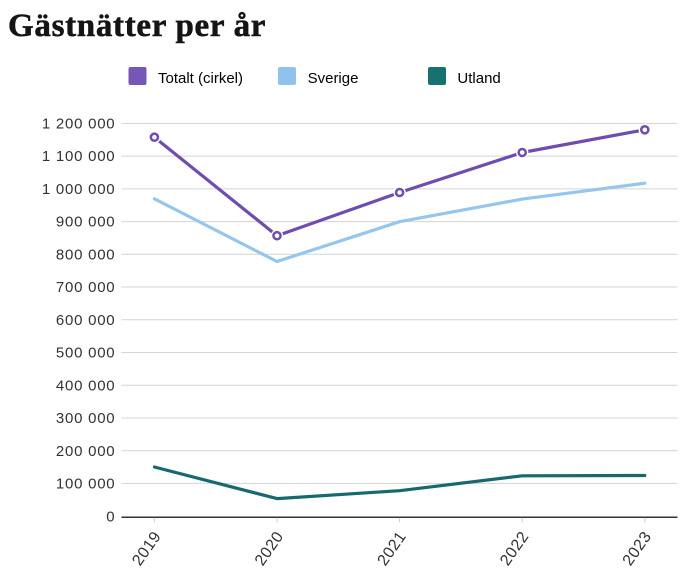 The width and height of the screenshot is (691, 575). I want to click on svg-text: 800 000, so click(85, 254).